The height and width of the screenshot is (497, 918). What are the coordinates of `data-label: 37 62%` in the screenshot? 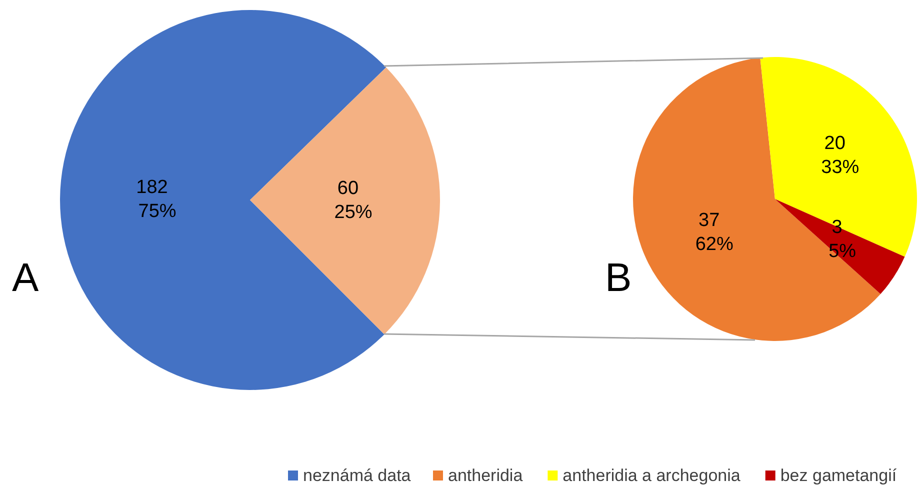 It's located at (709, 233).